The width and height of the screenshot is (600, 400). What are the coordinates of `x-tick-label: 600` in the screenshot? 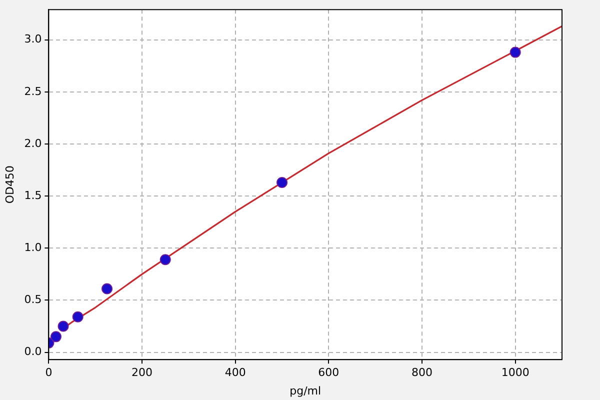 It's located at (329, 373).